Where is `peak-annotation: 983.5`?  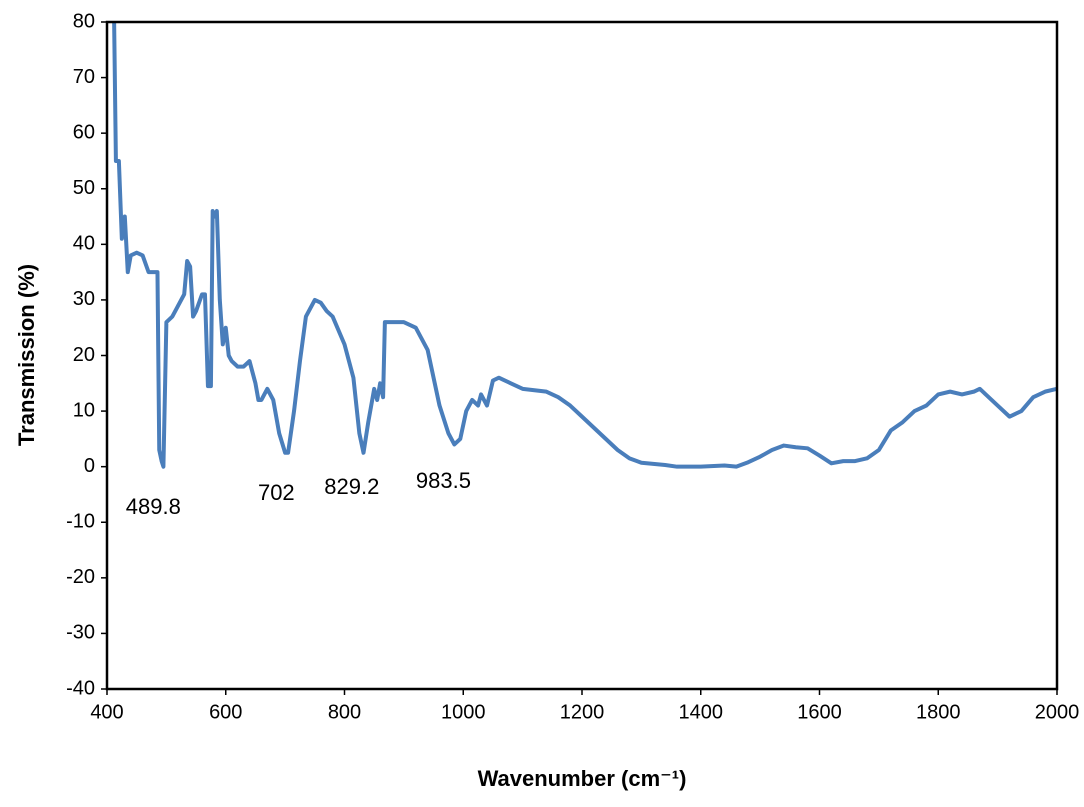 peak-annotation: 983.5 is located at coordinates (443, 480).